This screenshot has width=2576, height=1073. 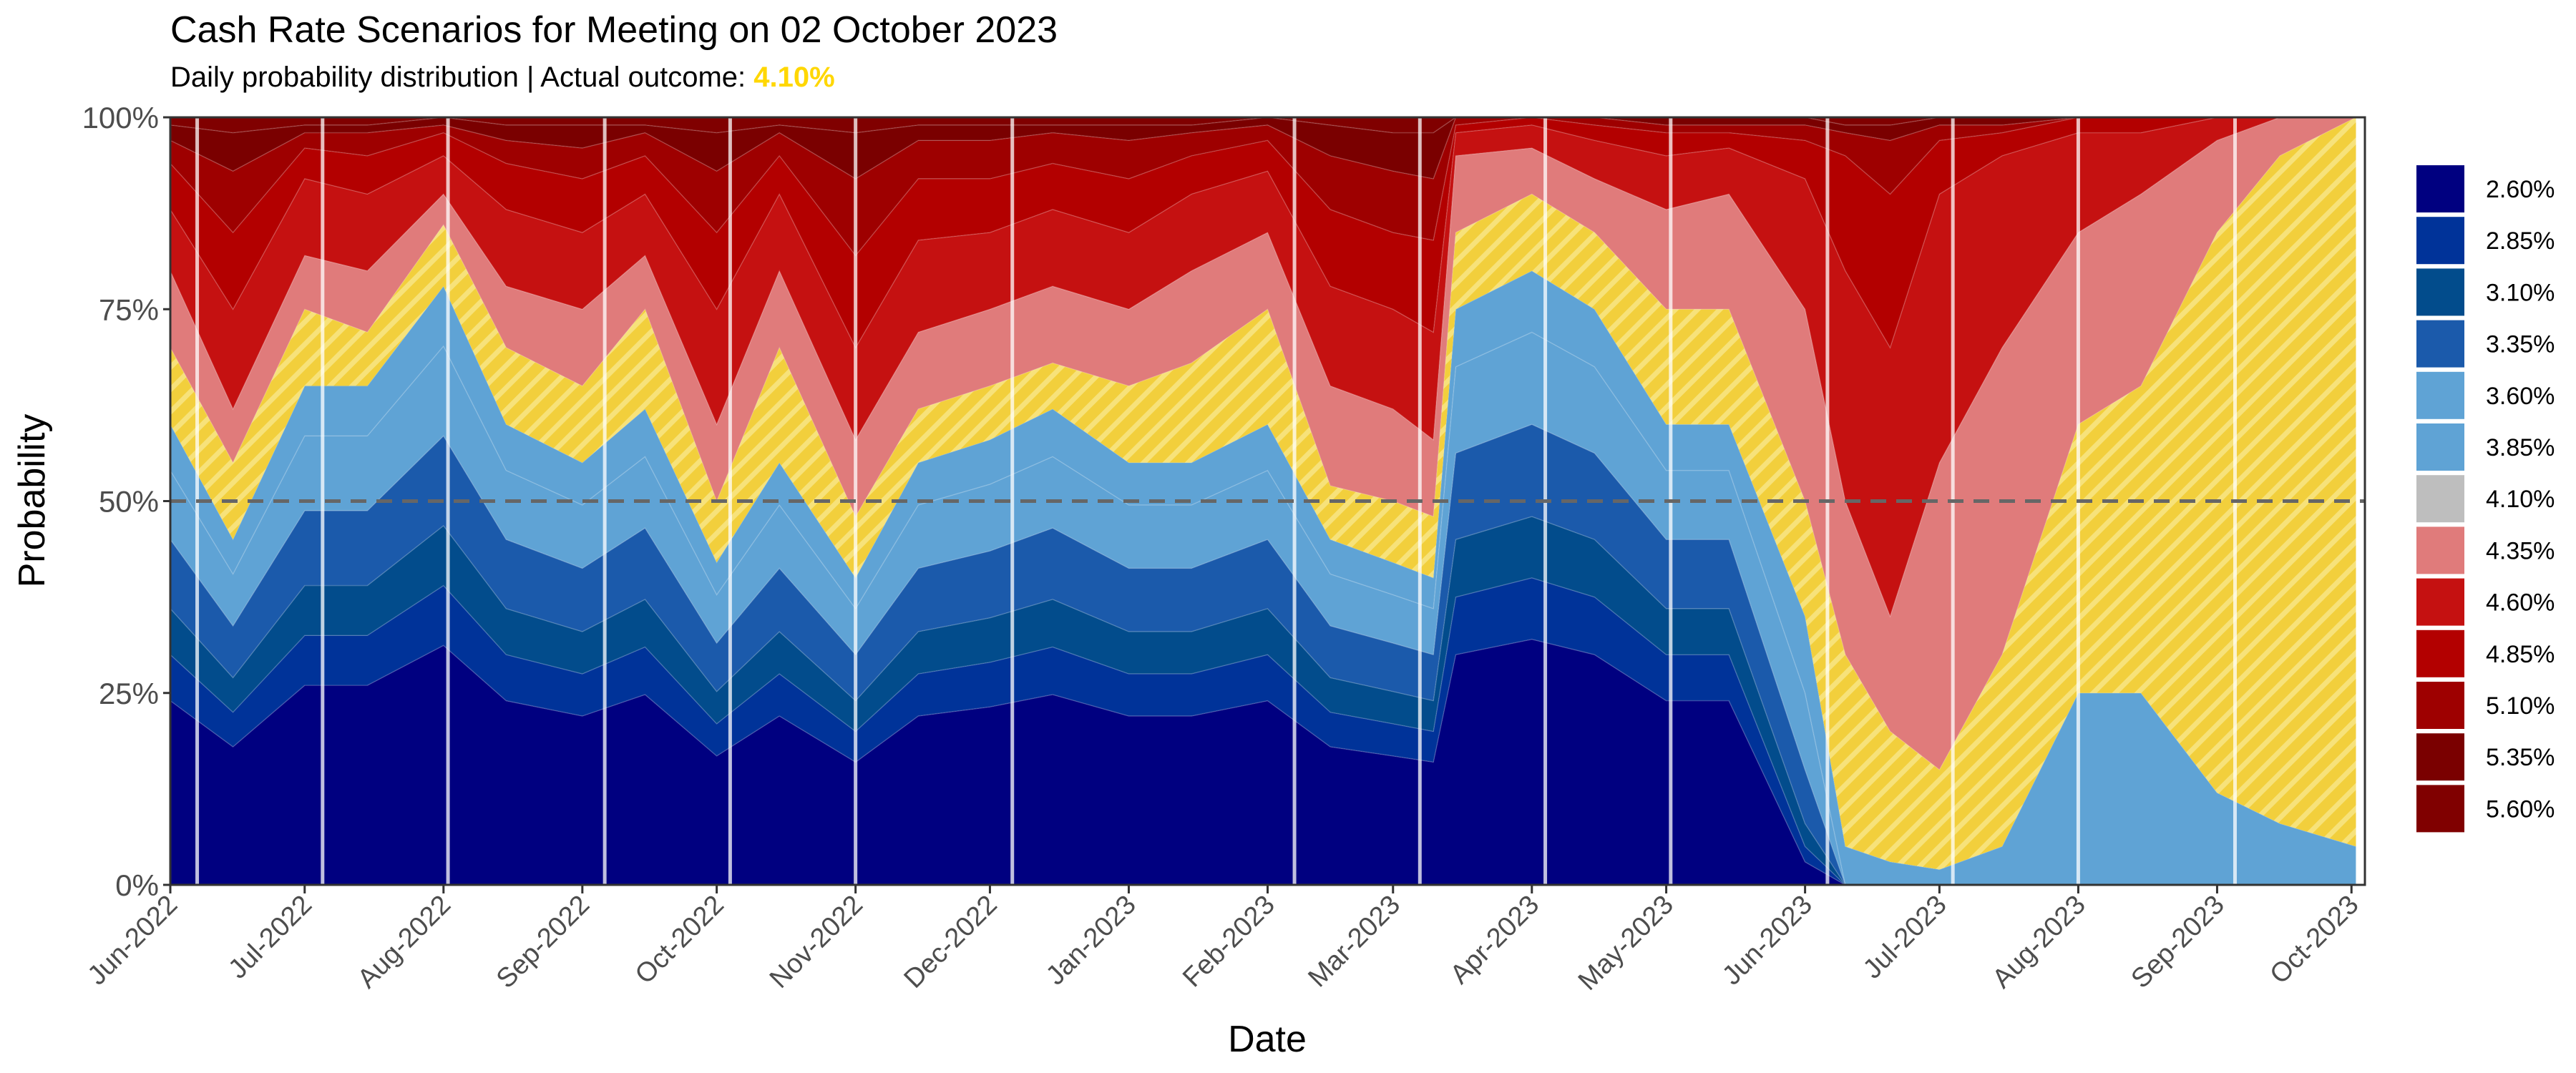 What do you see at coordinates (32, 501) in the screenshot?
I see `y-axis-title: Probability` at bounding box center [32, 501].